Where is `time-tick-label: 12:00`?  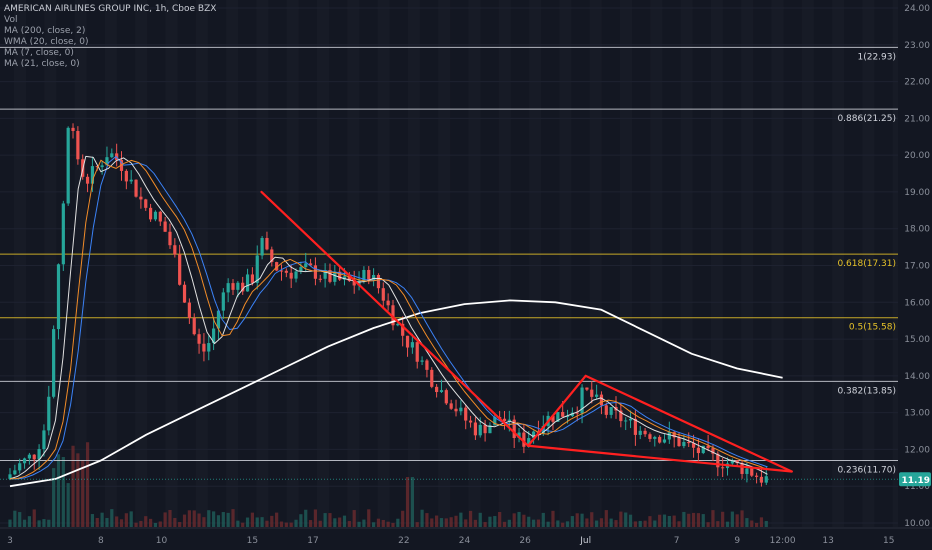 time-tick-label: 12:00 is located at coordinates (783, 541).